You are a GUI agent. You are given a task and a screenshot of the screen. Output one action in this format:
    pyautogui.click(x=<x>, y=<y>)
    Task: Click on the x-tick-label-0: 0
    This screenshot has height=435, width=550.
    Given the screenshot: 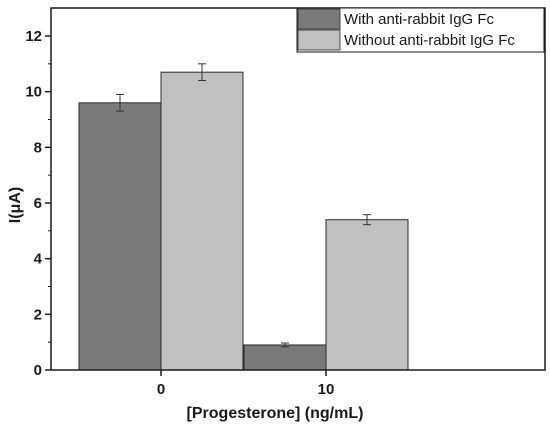 What is the action you would take?
    pyautogui.click(x=161, y=389)
    